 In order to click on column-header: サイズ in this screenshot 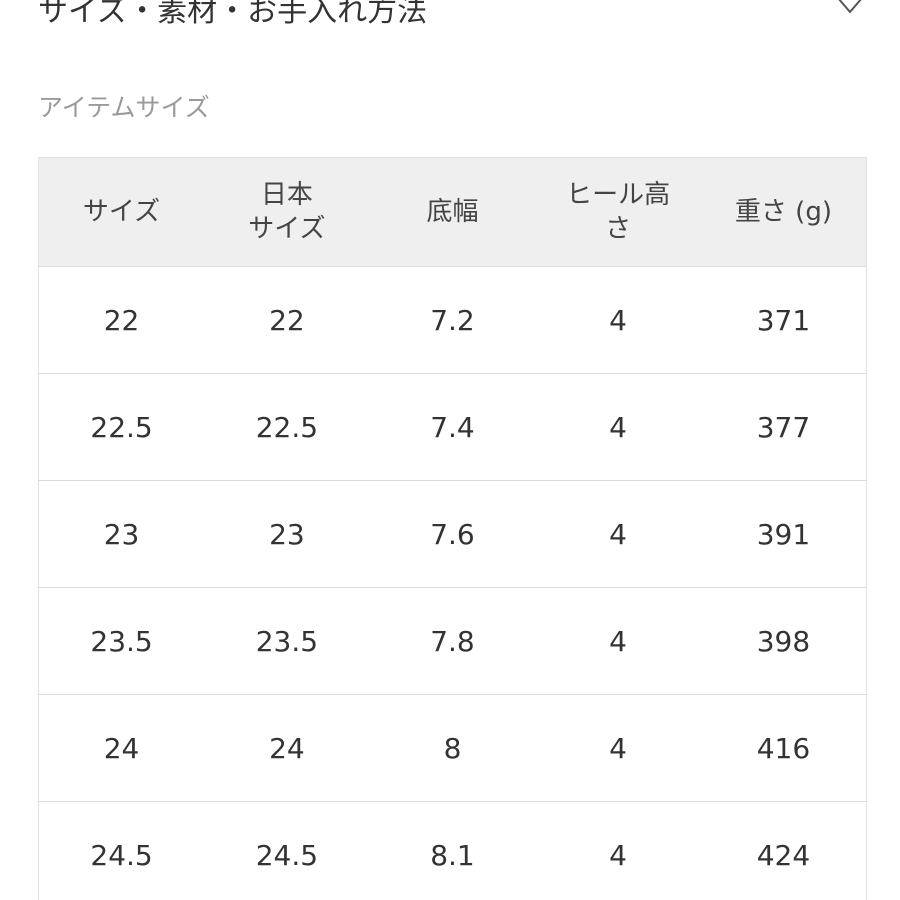, I will do `click(121, 212)`.